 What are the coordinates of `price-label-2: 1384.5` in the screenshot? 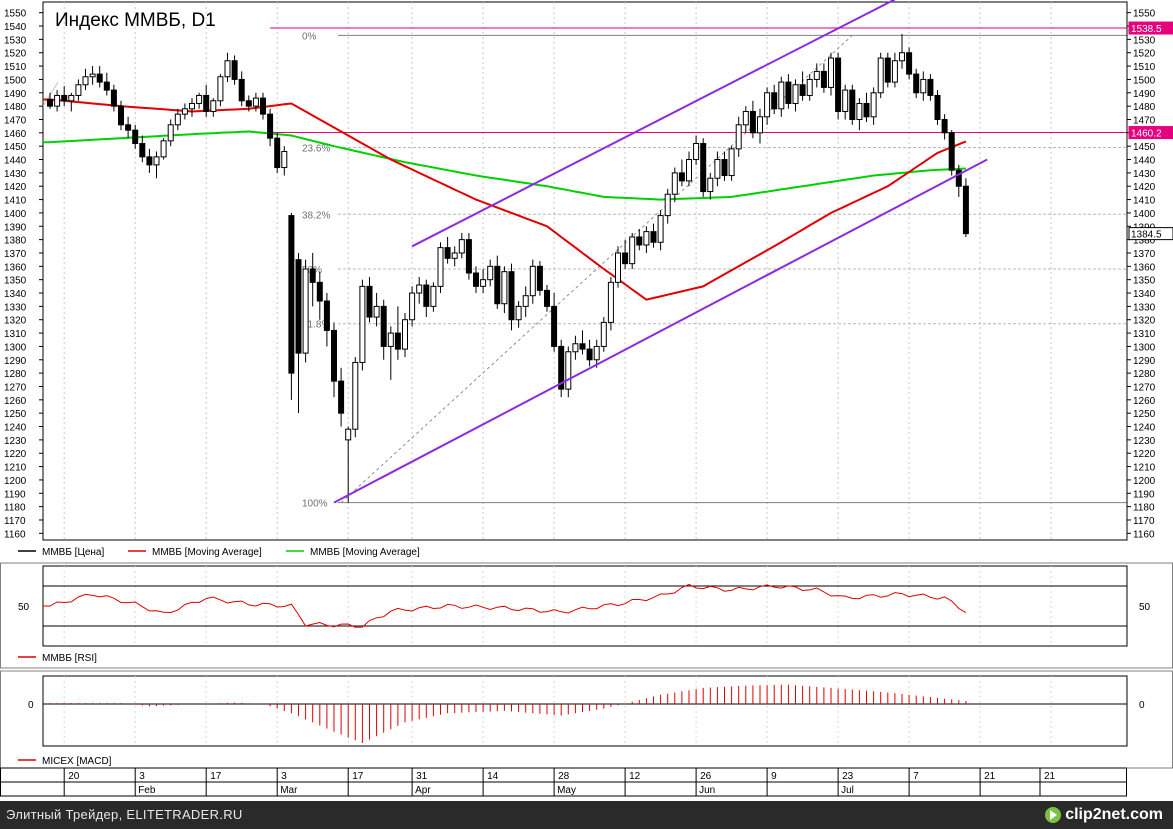 It's located at (1146, 235).